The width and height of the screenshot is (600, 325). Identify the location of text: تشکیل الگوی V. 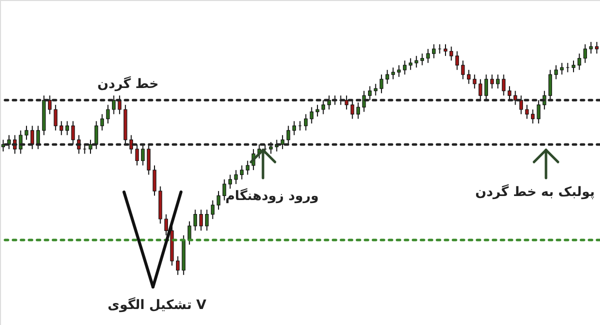
(157, 305).